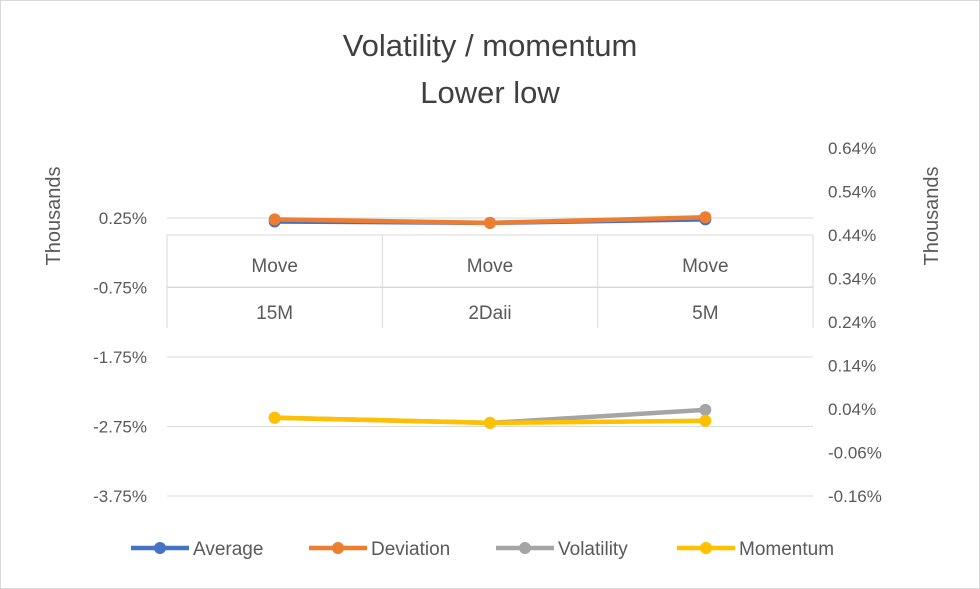  What do you see at coordinates (274, 313) in the screenshot?
I see `category-label-bottom: 15M` at bounding box center [274, 313].